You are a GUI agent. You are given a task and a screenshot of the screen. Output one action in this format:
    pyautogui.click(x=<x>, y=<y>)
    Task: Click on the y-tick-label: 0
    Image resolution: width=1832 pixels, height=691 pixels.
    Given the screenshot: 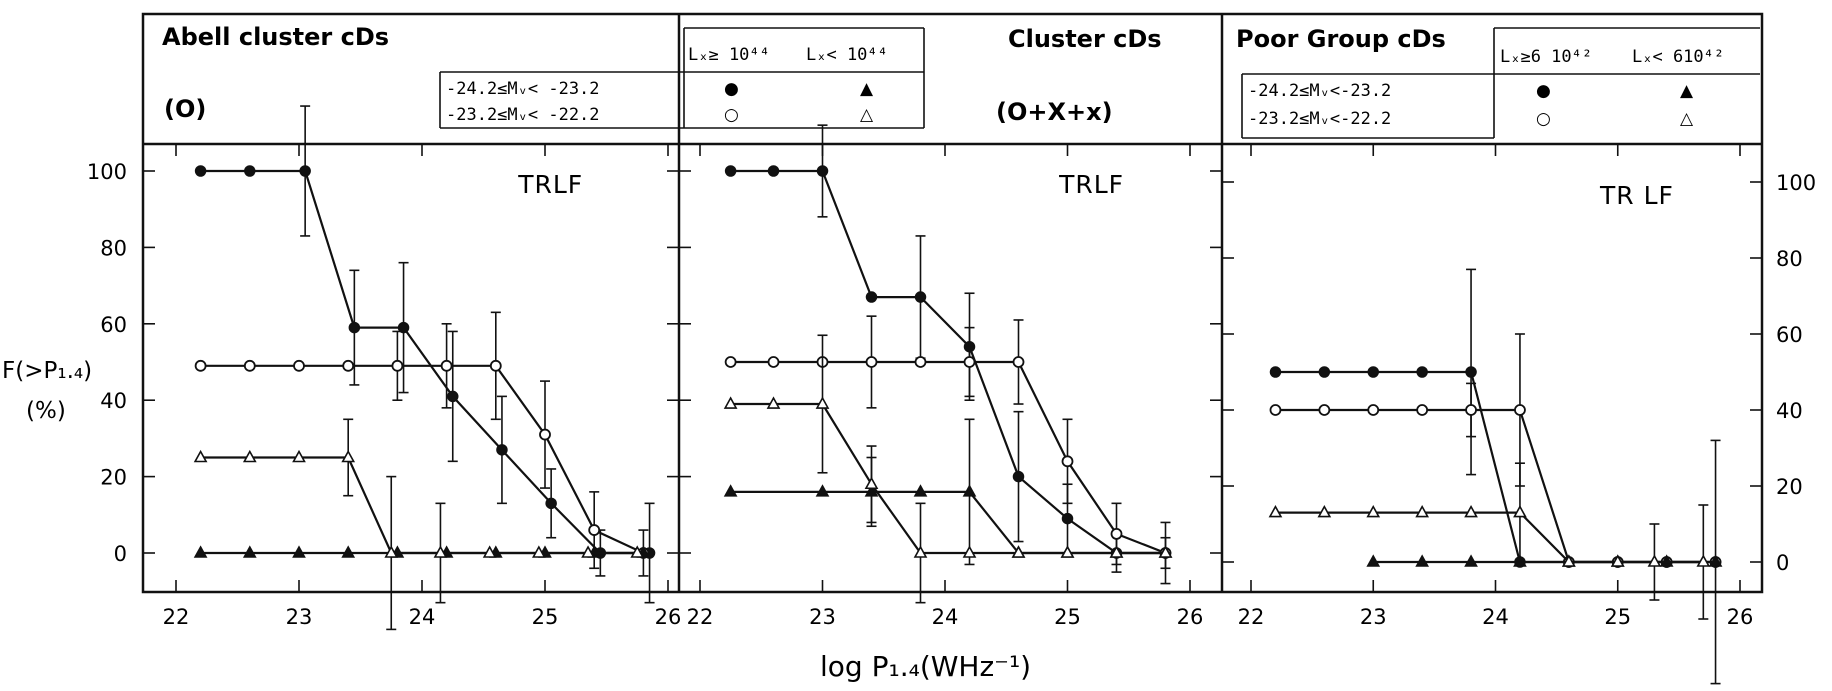 What is the action you would take?
    pyautogui.click(x=120, y=554)
    